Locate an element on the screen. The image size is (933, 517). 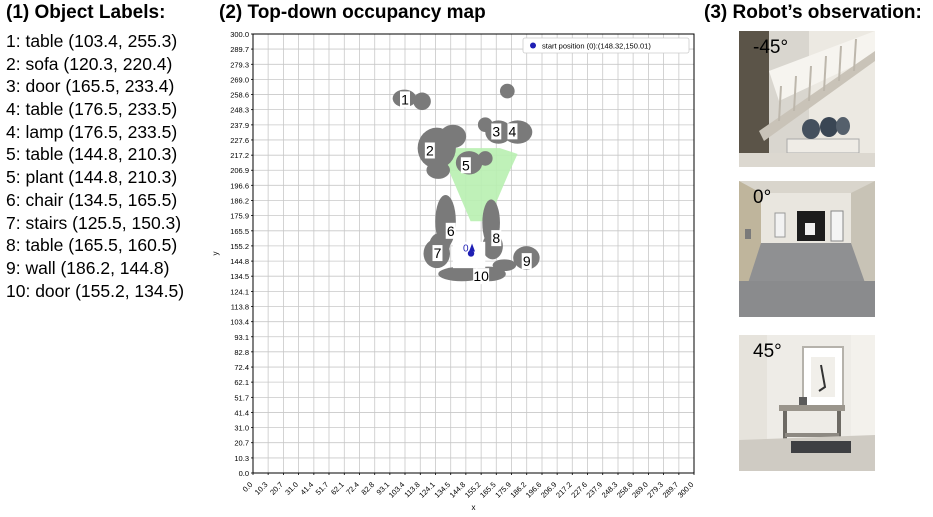
x-tick-label: 51.7 is located at coordinates (322, 488).